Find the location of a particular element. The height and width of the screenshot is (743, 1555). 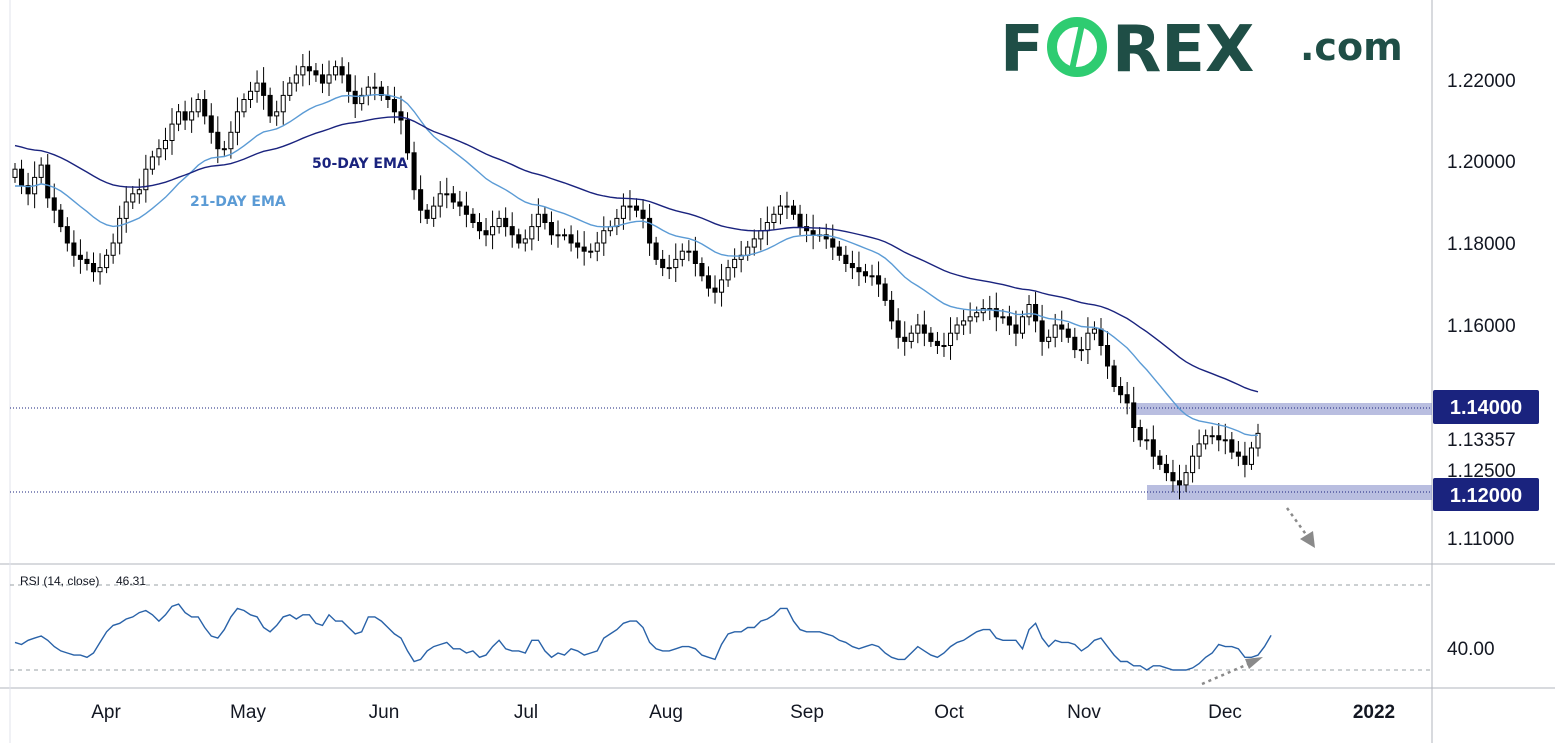

projection-arrowhead is located at coordinates (1307, 539).